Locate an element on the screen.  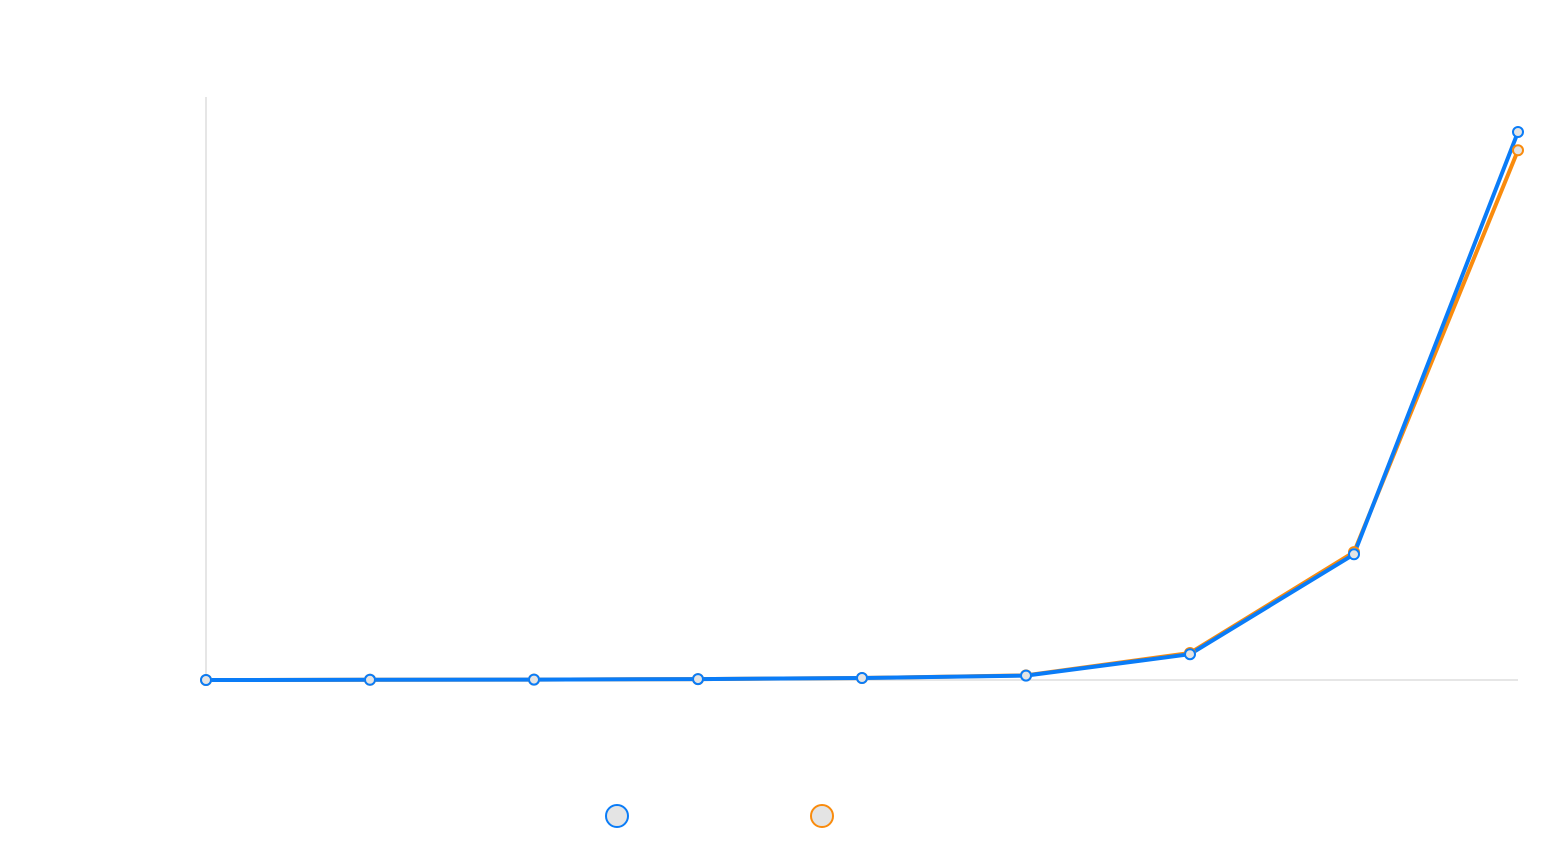
series-2-point is located at coordinates (1518, 150).